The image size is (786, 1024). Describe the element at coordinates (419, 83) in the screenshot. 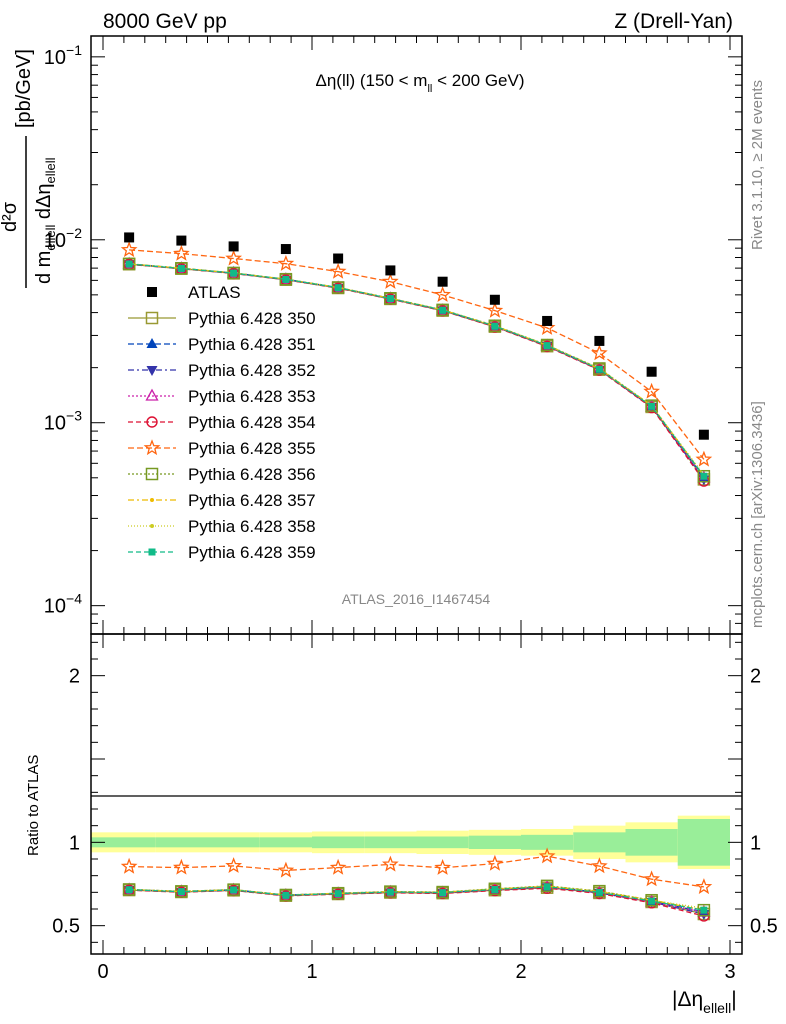

I see `plot-title: Δη(ll) (150 < mll < 200 GeV)` at that location.